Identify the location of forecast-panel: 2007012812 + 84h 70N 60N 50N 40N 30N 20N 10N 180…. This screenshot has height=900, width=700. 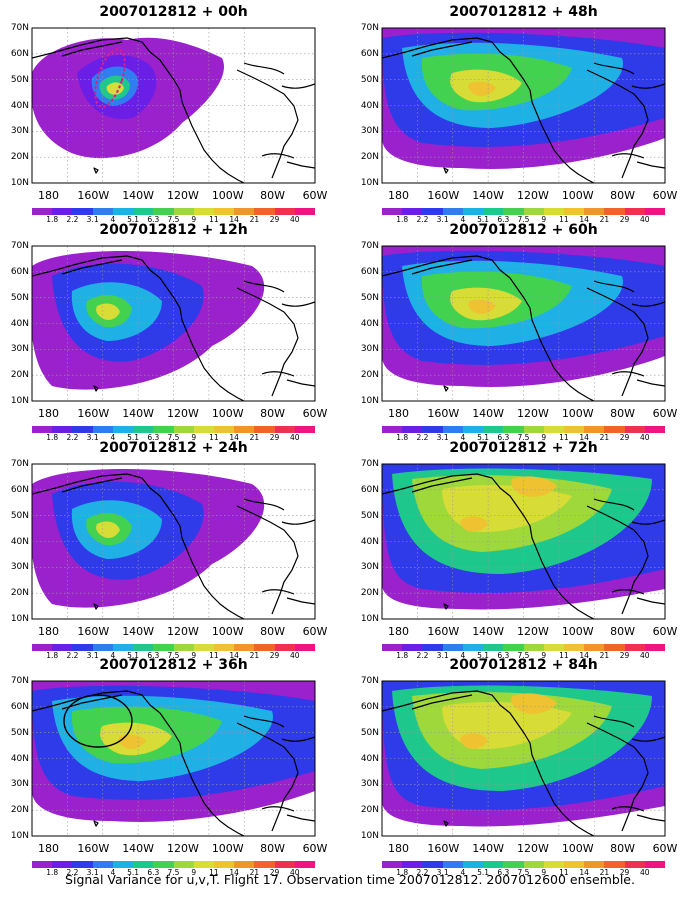
(522, 767).